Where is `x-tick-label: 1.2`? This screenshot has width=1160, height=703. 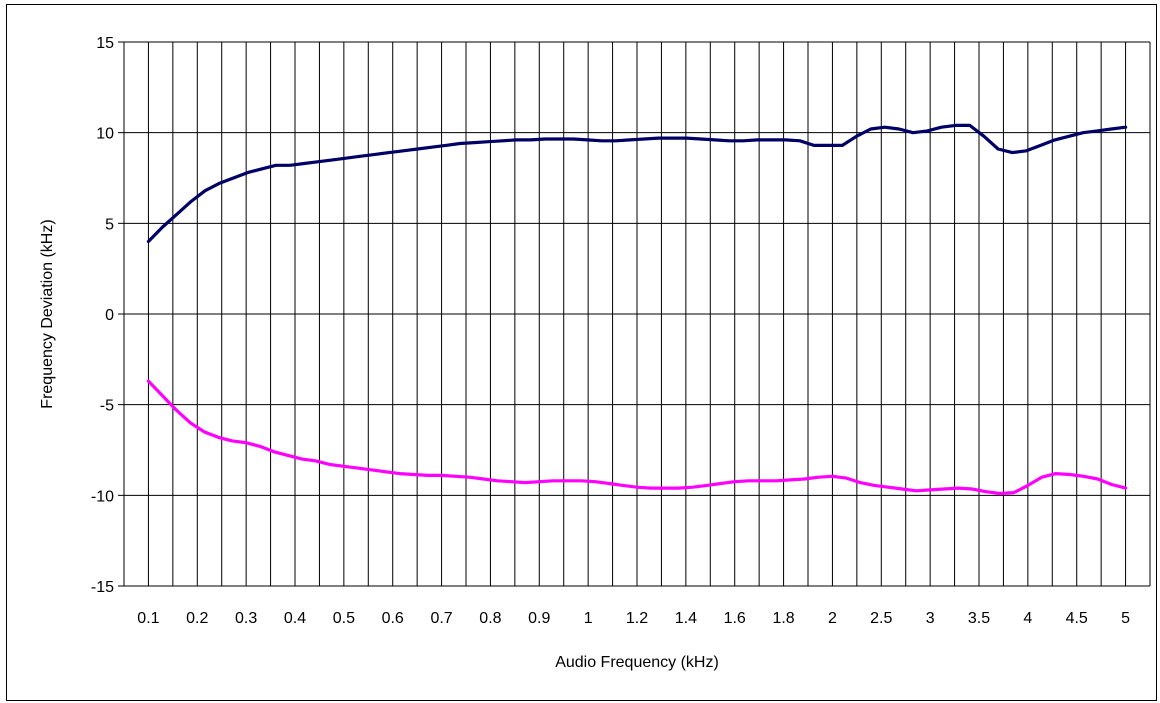 x-tick-label: 1.2 is located at coordinates (637, 618).